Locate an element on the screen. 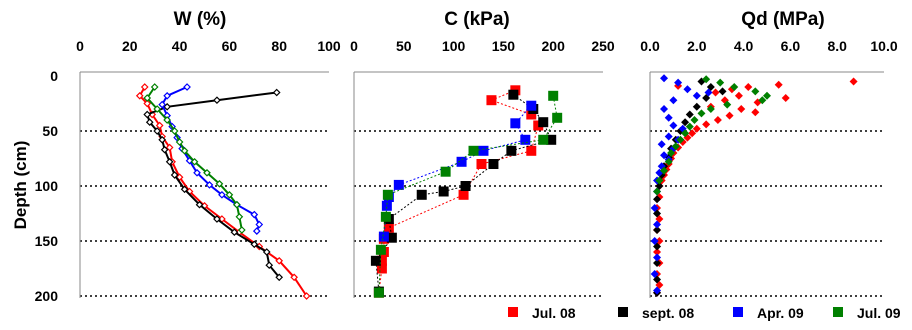  y-tick-label: 200 is located at coordinates (47, 296).